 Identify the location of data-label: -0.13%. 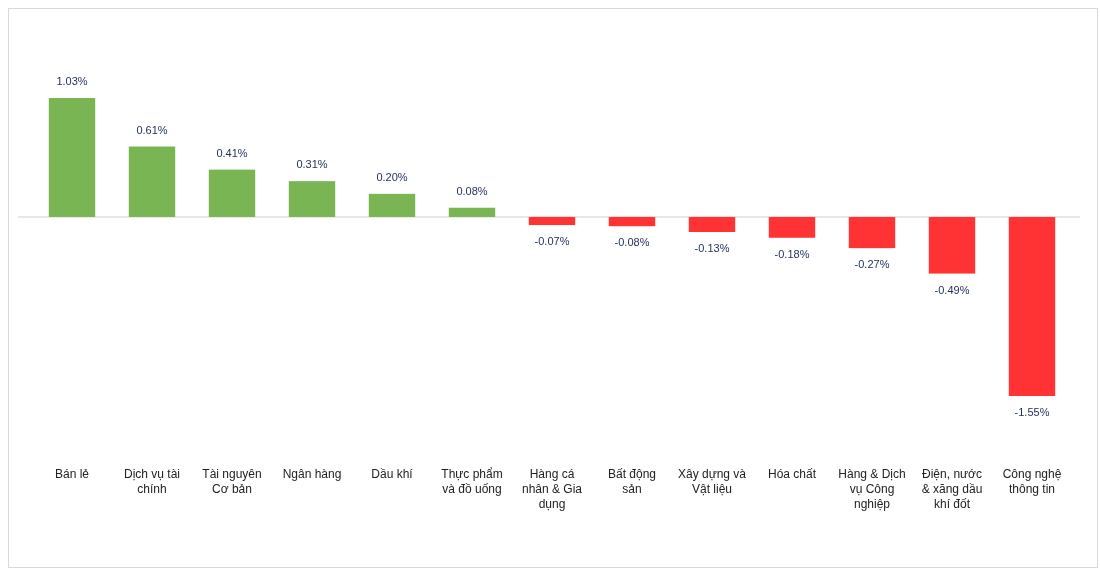
(712, 247).